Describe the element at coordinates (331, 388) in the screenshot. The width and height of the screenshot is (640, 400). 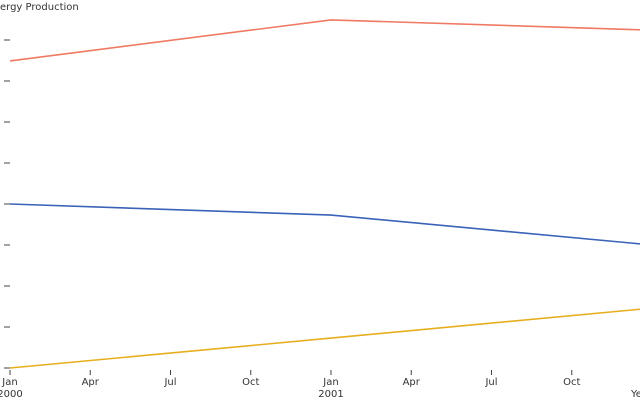
I see `x-tick-label: Jan 2001` at that location.